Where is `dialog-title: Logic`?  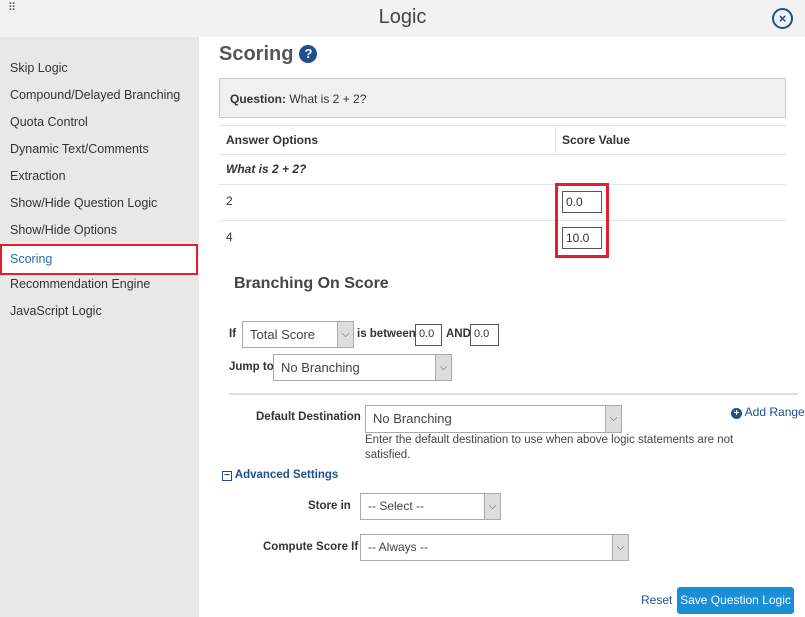
dialog-title: Logic is located at coordinates (402, 17).